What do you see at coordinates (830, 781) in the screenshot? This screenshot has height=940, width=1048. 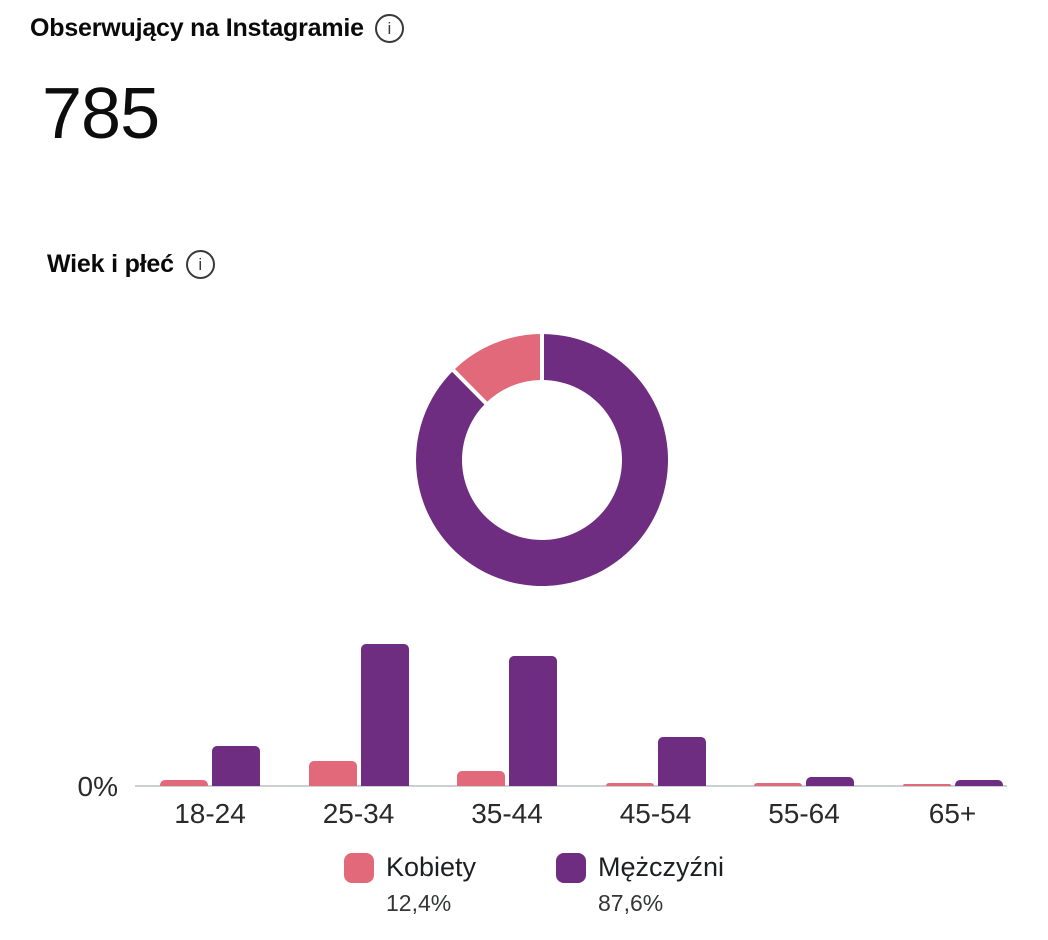 I see `bar-mężczyźni-55-64` at bounding box center [830, 781].